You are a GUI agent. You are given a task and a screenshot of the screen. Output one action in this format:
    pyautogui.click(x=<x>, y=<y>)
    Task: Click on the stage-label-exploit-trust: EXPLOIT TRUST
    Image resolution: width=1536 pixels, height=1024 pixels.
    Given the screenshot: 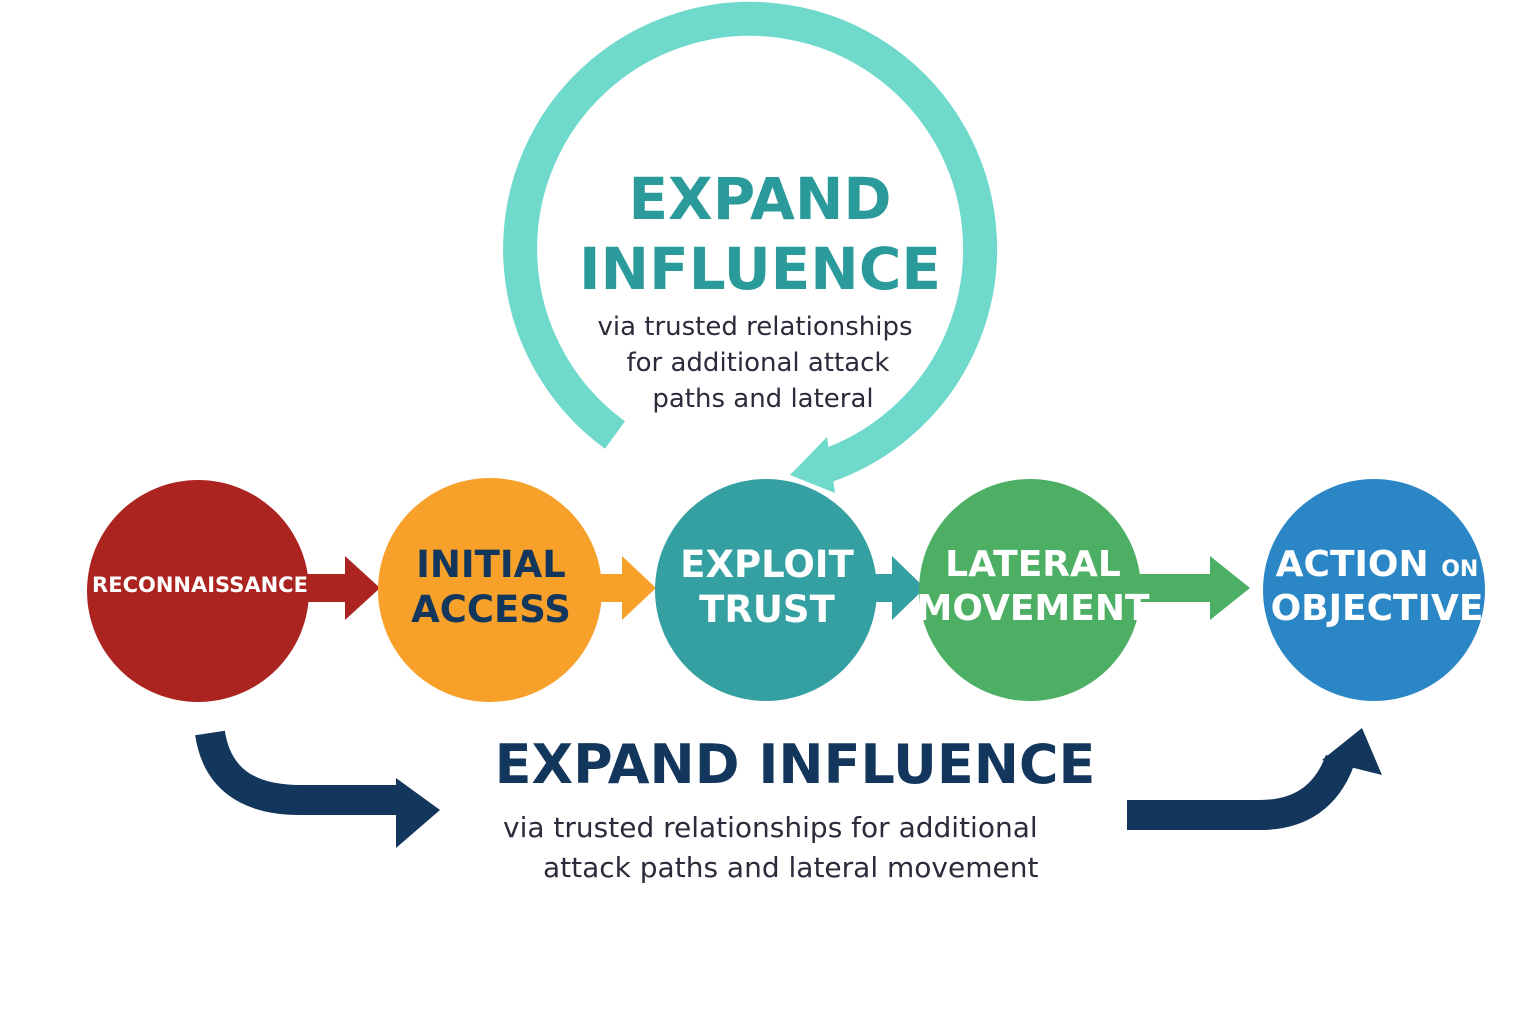 What is the action you would take?
    pyautogui.click(x=767, y=587)
    